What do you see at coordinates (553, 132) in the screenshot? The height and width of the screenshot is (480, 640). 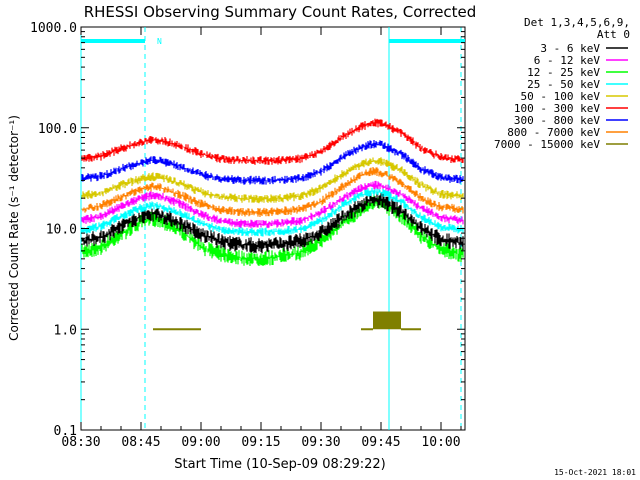 I see `legend-entry: 800 - 7000 keV` at bounding box center [553, 132].